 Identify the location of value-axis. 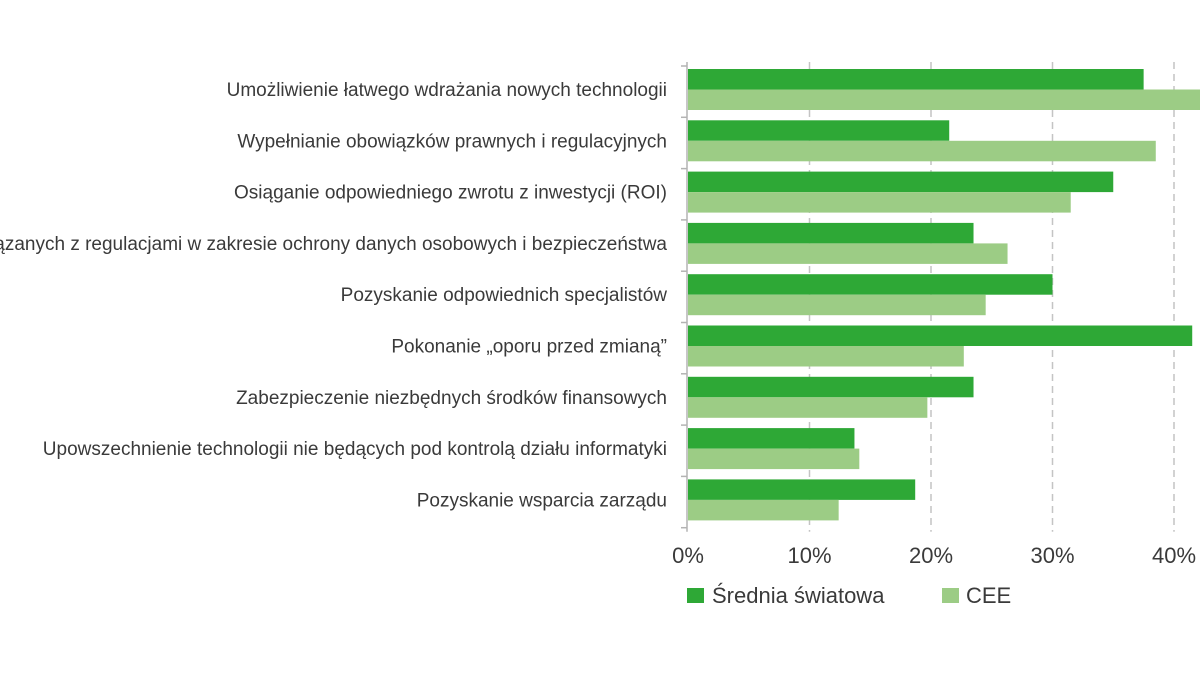
(684, 297).